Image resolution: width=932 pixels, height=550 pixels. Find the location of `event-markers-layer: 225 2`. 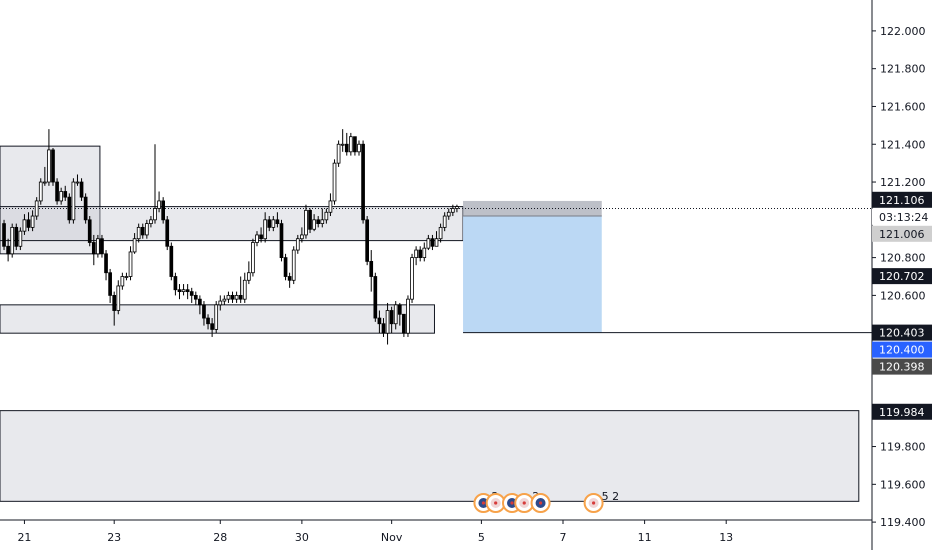

event-markers-layer: 225 2 is located at coordinates (546, 501).